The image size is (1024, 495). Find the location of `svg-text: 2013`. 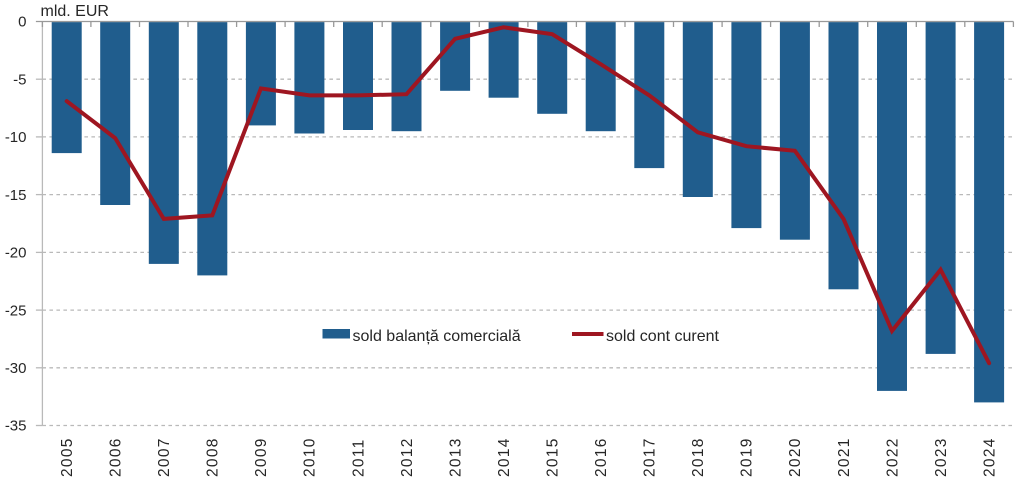

svg-text: 2013 is located at coordinates (455, 457).